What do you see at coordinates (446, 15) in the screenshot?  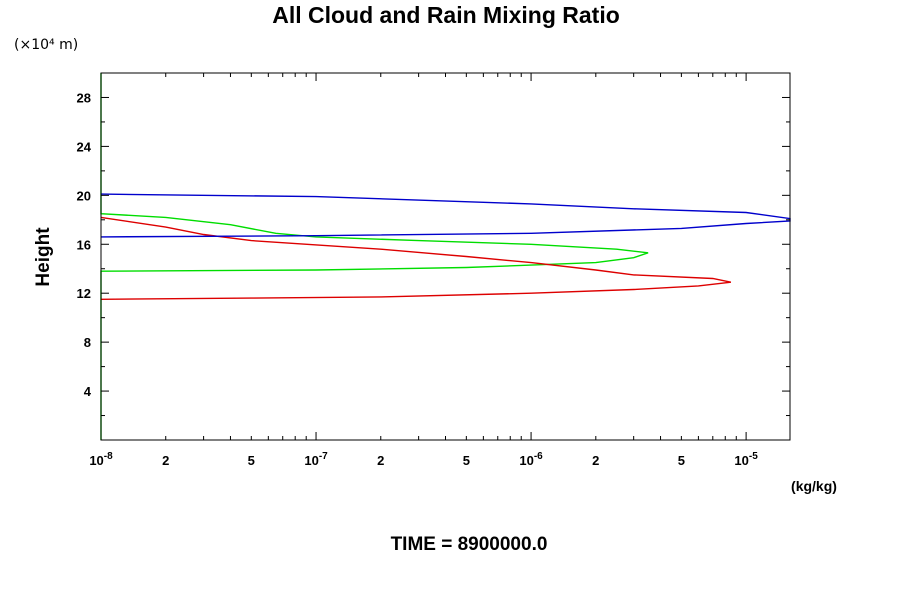 I see `chart-title: All Cloud and Rain Mixing Ratio` at bounding box center [446, 15].